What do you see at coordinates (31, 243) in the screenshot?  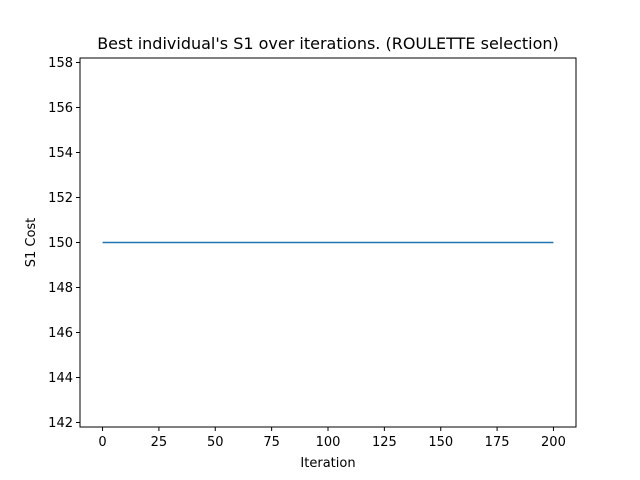 I see `y-axis-label: S1 Cost` at bounding box center [31, 243].